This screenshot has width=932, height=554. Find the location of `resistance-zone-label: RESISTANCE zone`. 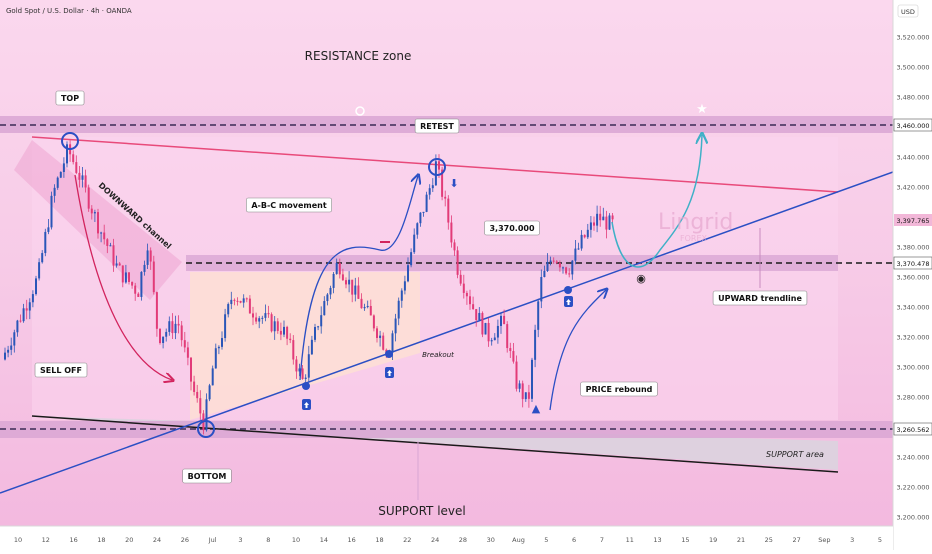

resistance-zone-label: RESISTANCE zone is located at coordinates (358, 56).